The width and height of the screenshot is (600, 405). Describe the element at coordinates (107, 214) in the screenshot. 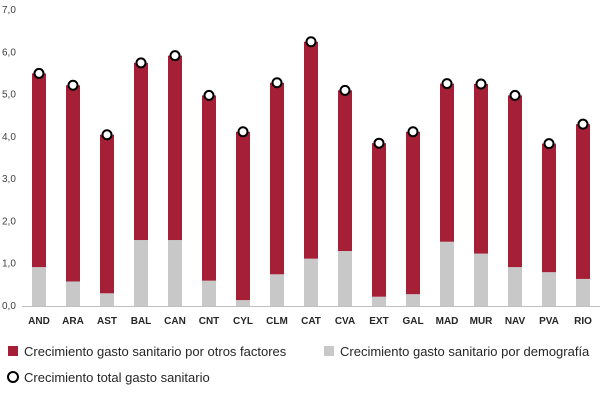

I see `bar-otros-factores-ast` at that location.